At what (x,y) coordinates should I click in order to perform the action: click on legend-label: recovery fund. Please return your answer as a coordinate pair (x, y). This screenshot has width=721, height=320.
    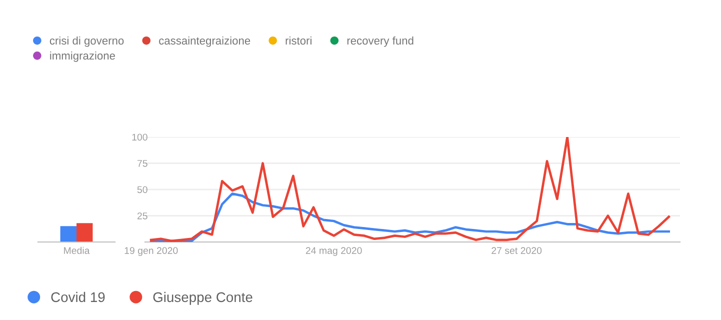
    Looking at the image, I should click on (380, 41).